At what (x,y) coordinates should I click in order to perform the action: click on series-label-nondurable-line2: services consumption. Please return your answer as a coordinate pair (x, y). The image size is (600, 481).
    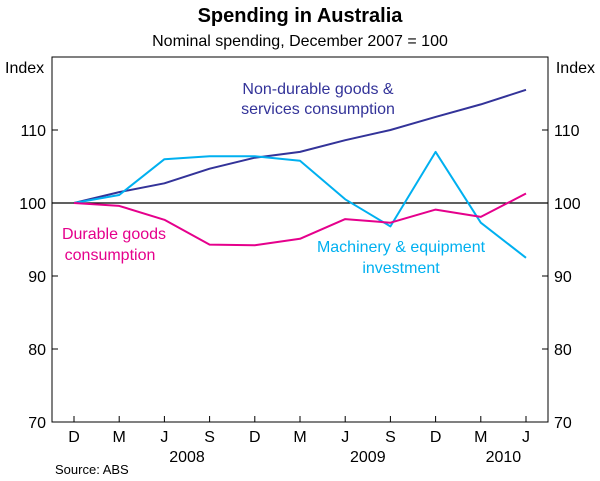
    Looking at the image, I should click on (318, 109).